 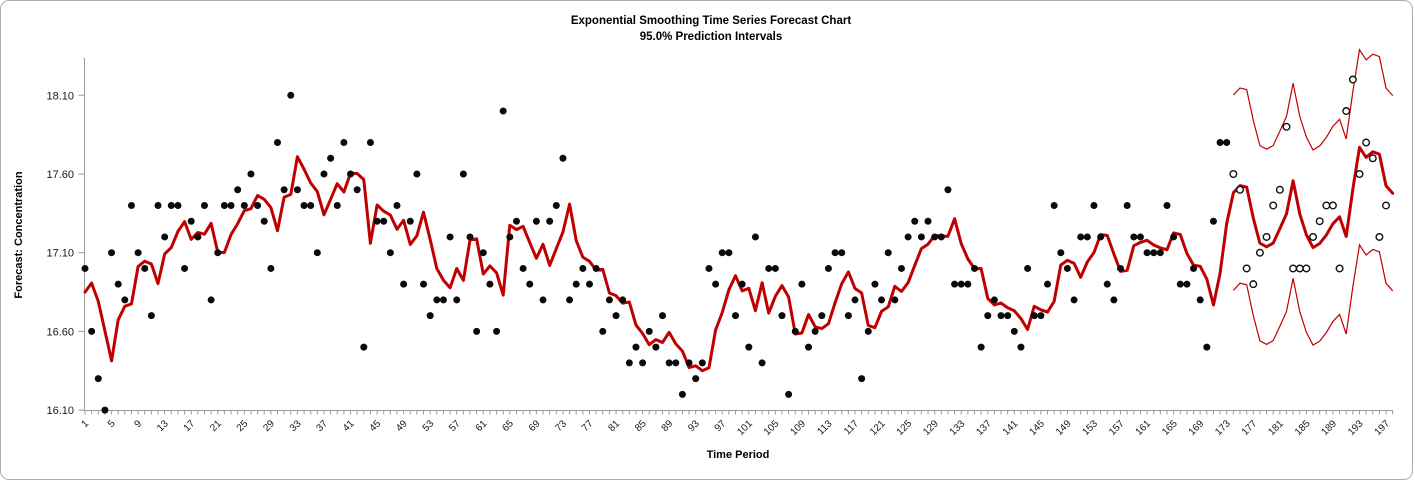 What do you see at coordinates (772, 428) in the screenshot?
I see `svg-text: 105` at bounding box center [772, 428].